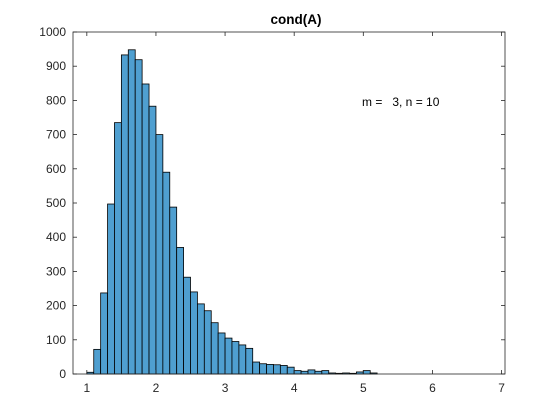 The height and width of the screenshot is (420, 560). Describe the element at coordinates (56, 135) in the screenshot. I see `y-tick-label: 700` at that location.